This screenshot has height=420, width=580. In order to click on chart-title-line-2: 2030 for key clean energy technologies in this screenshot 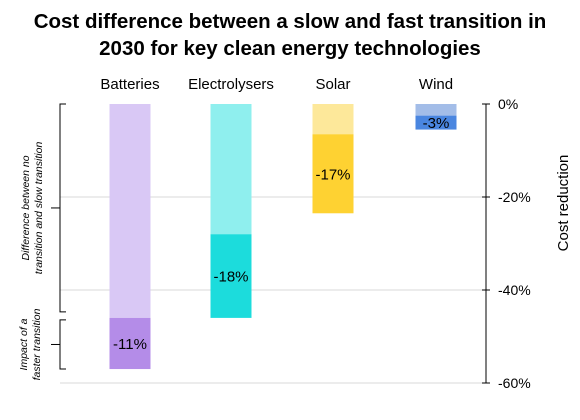, I will do `click(290, 48)`.